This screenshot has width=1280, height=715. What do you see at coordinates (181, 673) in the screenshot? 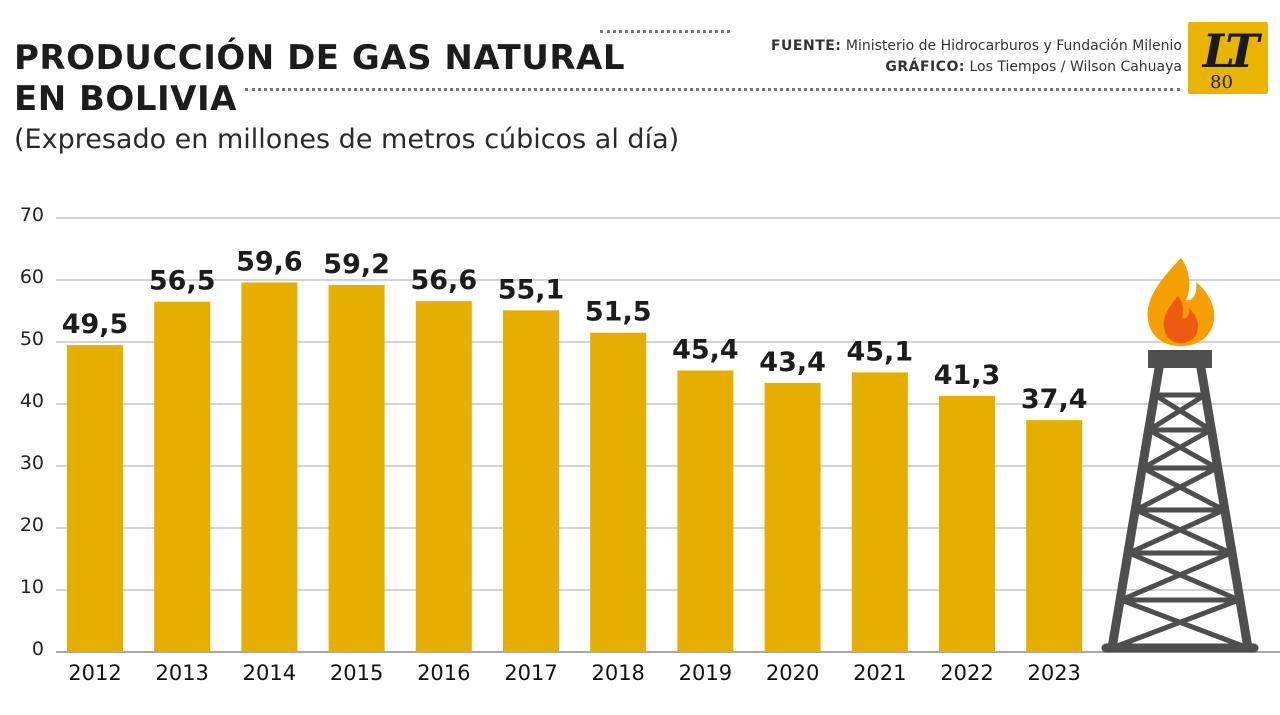
I see `x-tick-label: 2013` at bounding box center [181, 673].